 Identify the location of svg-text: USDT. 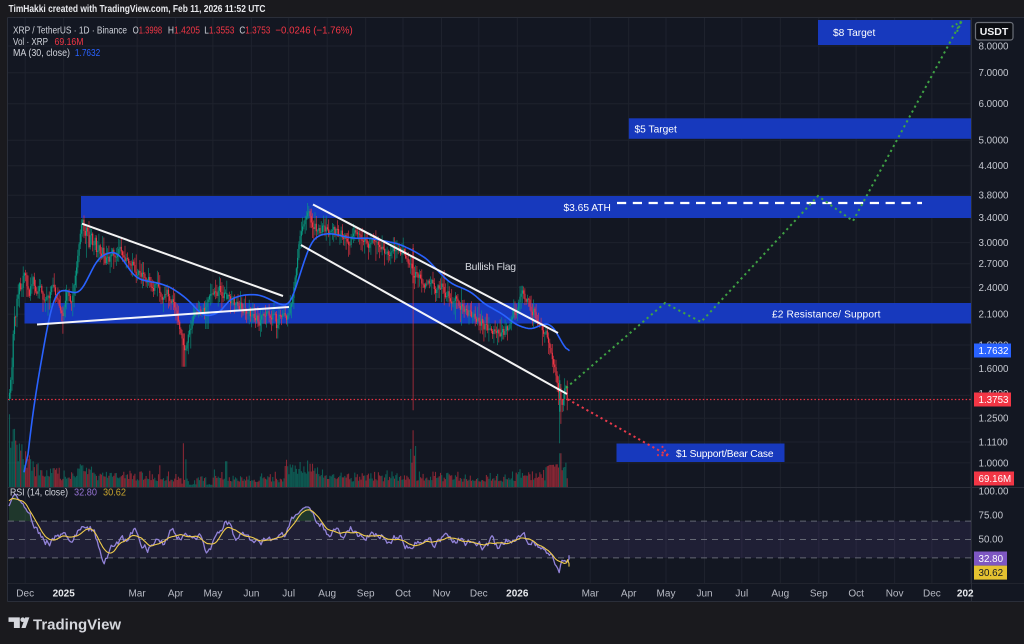
(994, 32).